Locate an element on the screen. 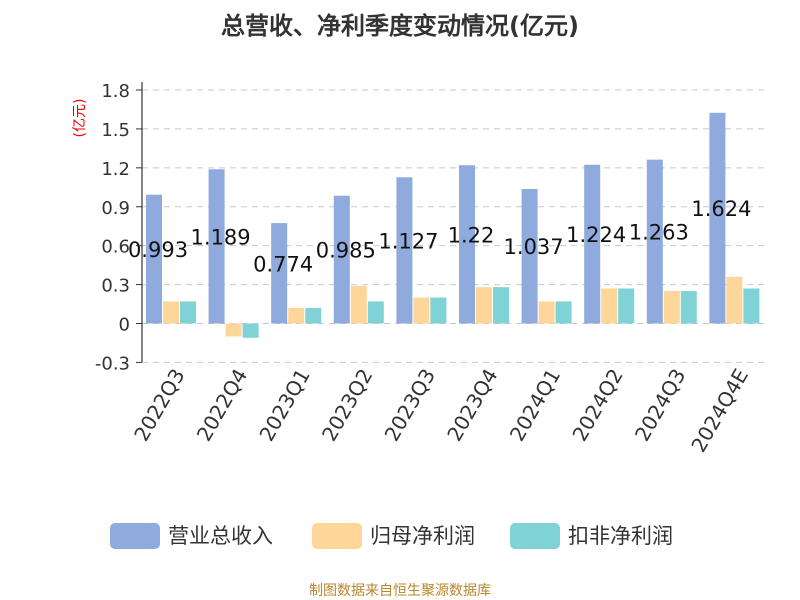 The width and height of the screenshot is (800, 600). x-tick-label: 2022Q4 is located at coordinates (222, 405).